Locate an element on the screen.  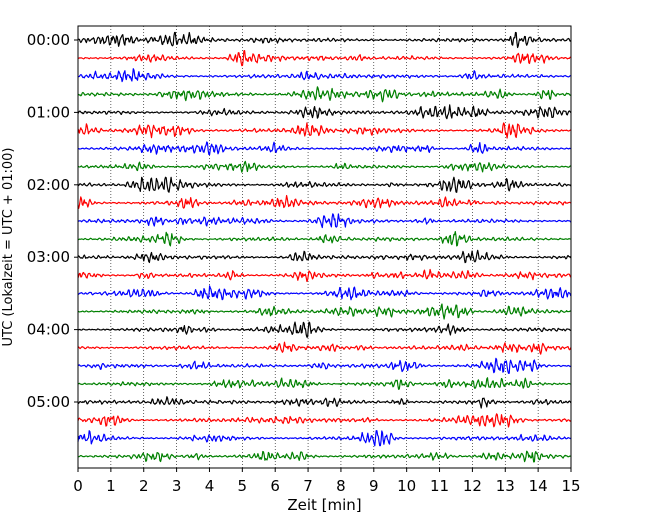
x-tick-label: 3 is located at coordinates (177, 486).